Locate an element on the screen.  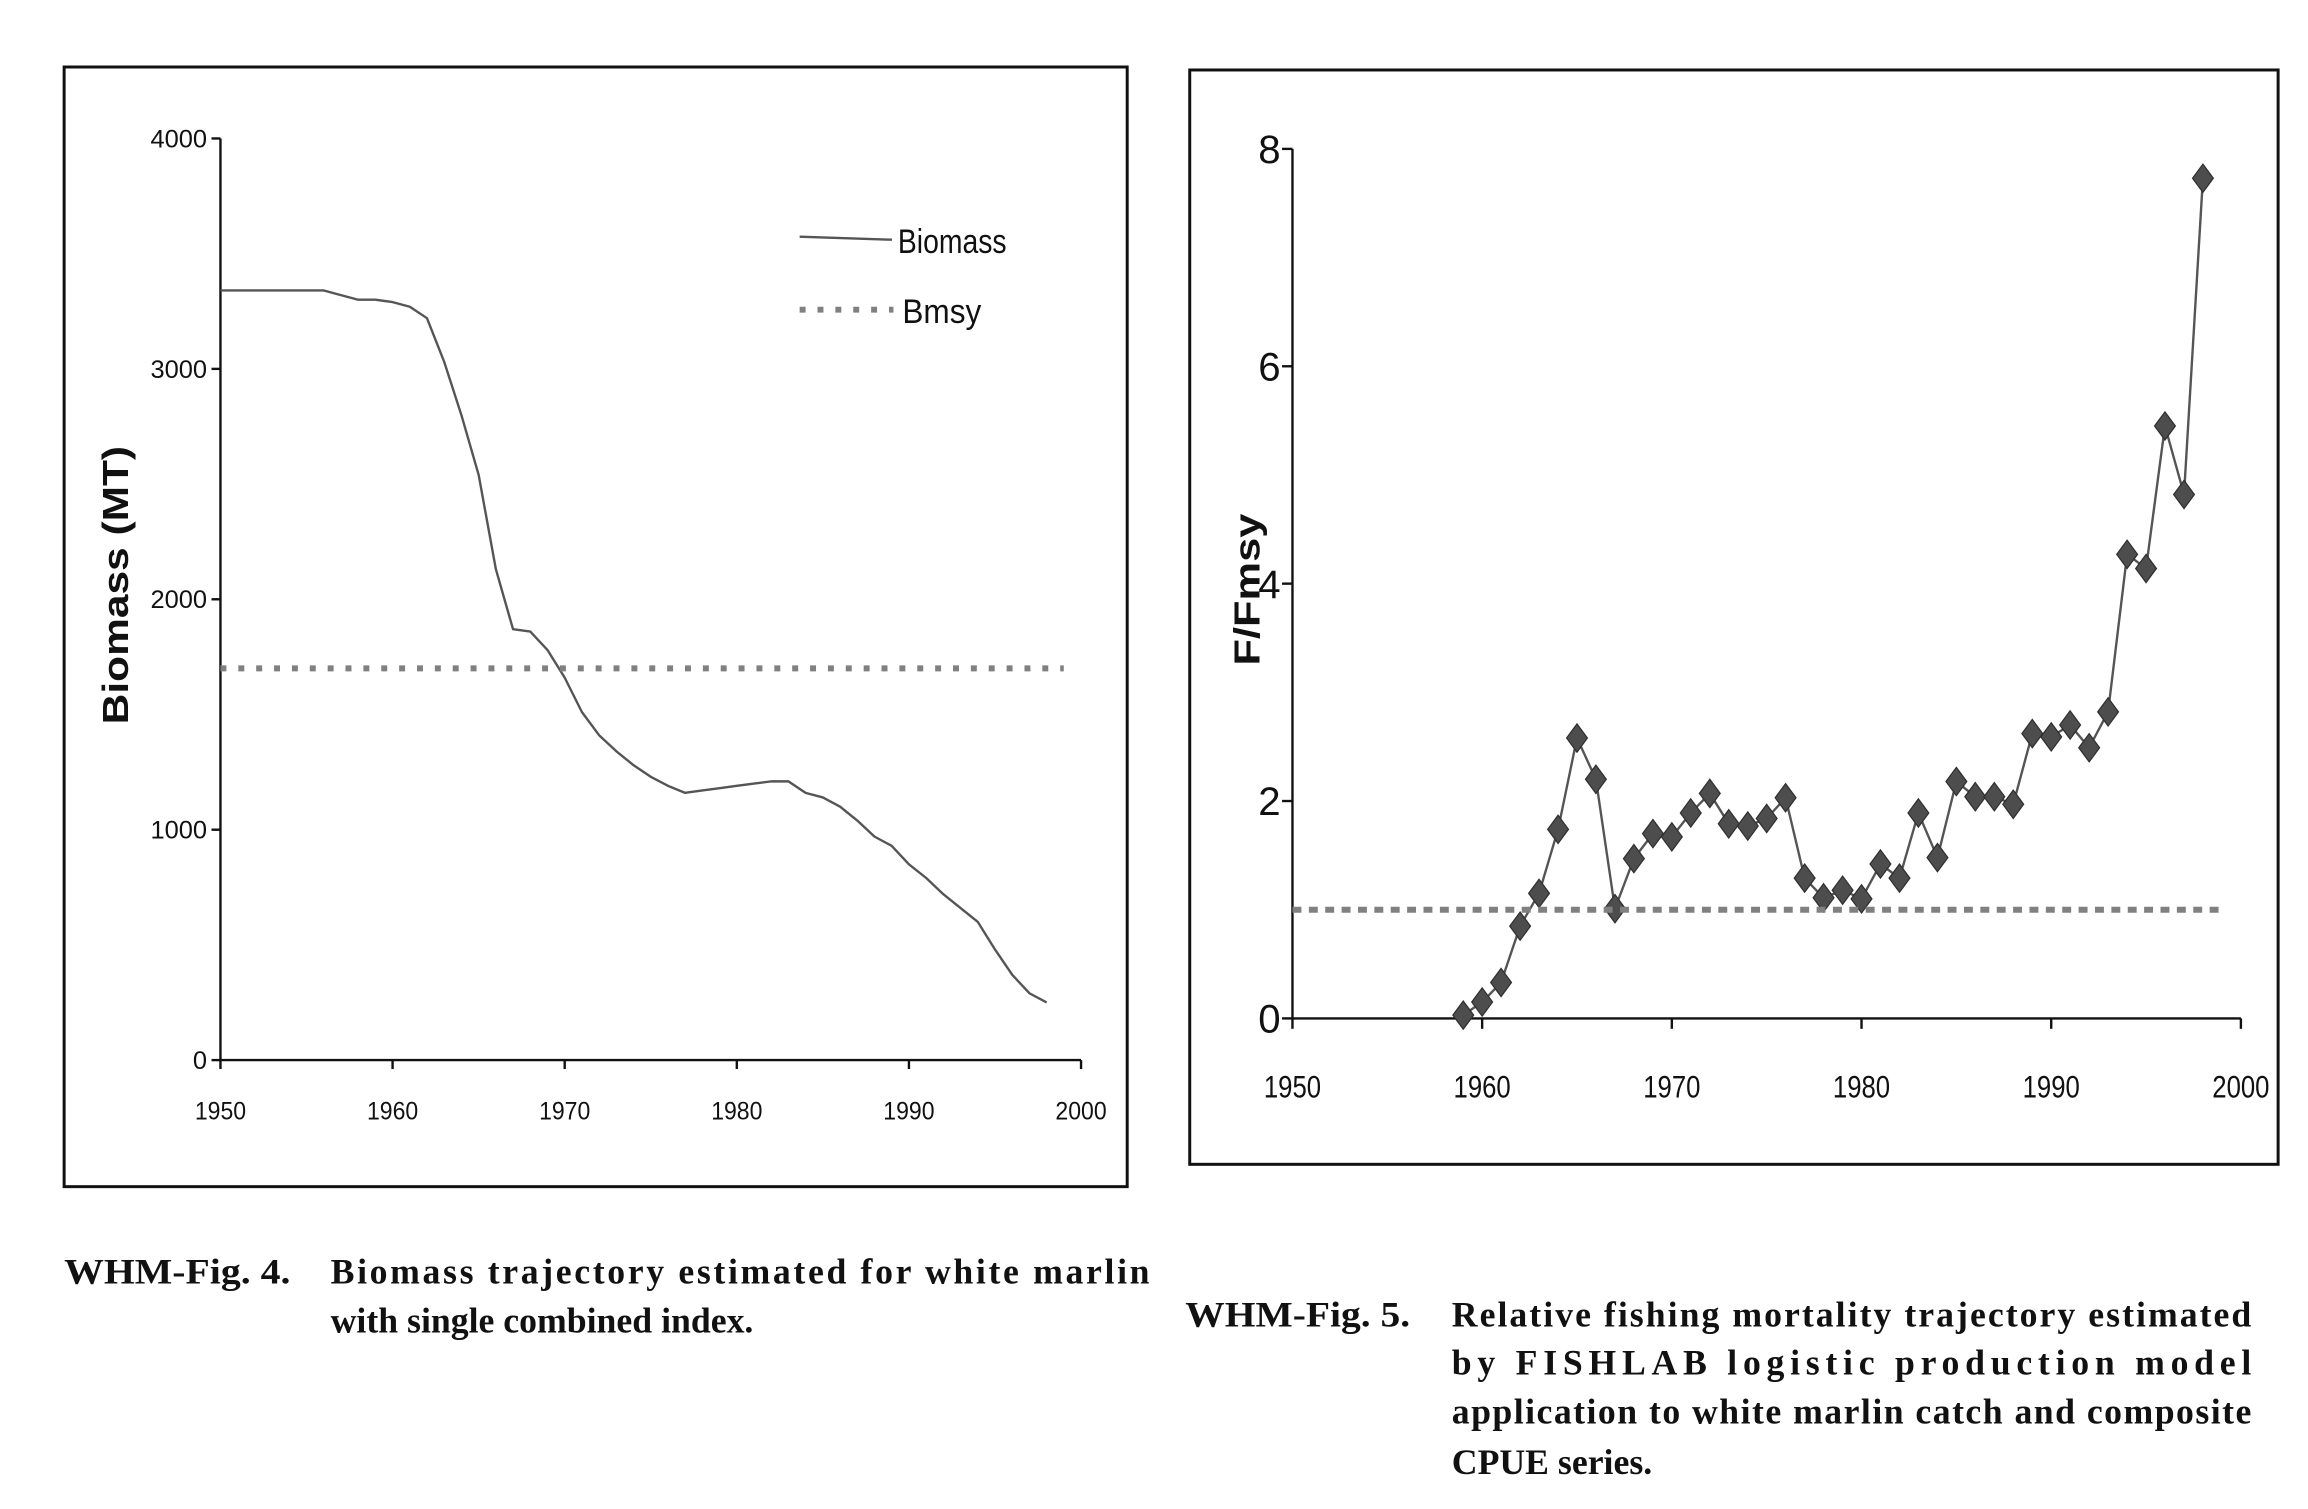
y-tick-label: 6 is located at coordinates (1269, 366).